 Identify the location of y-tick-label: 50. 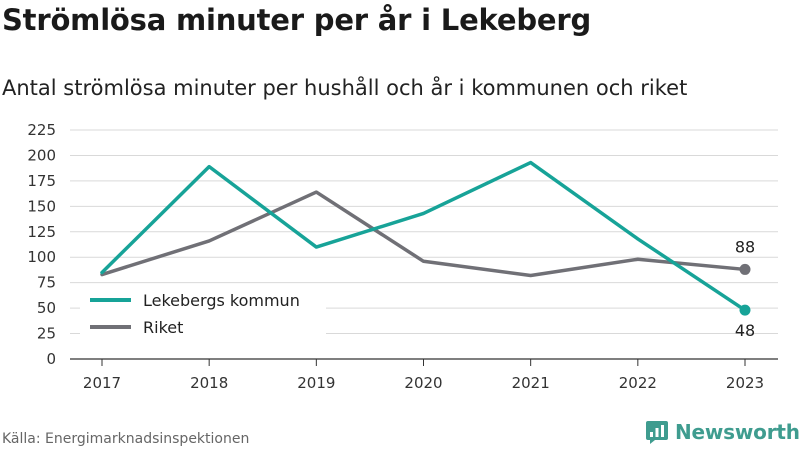
(46, 308).